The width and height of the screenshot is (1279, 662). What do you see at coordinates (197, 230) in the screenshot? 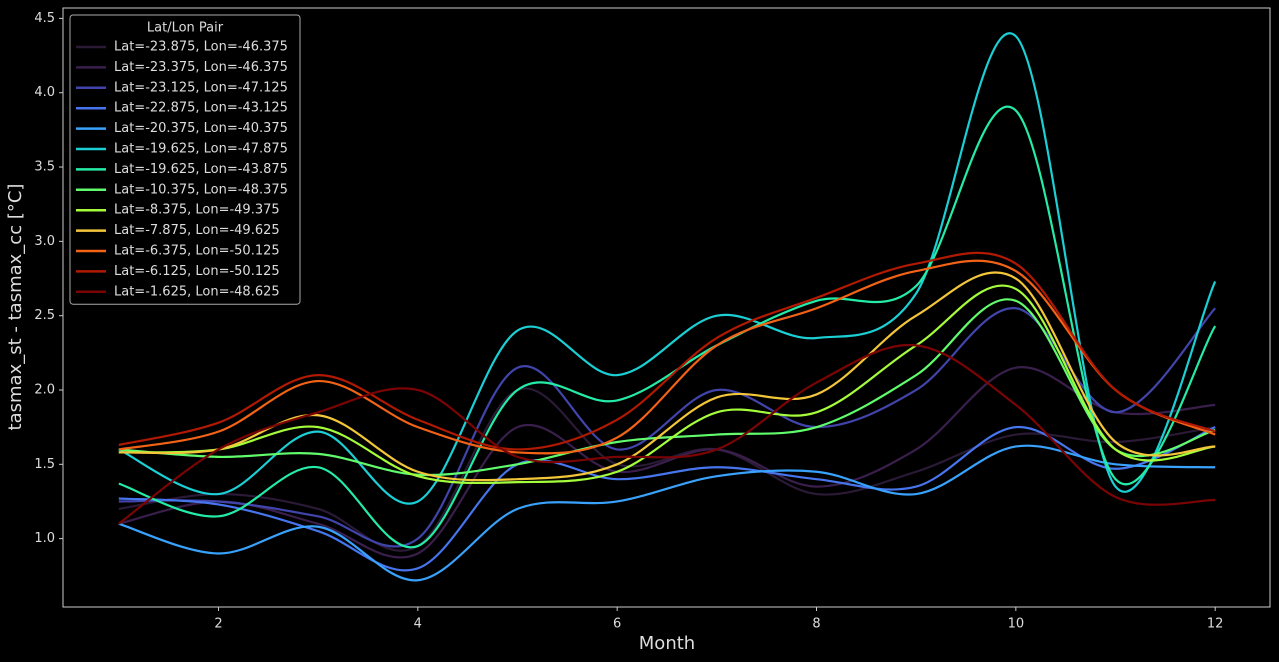
I see `legend-label: Lat=-7.875, Lon=-49.625` at bounding box center [197, 230].